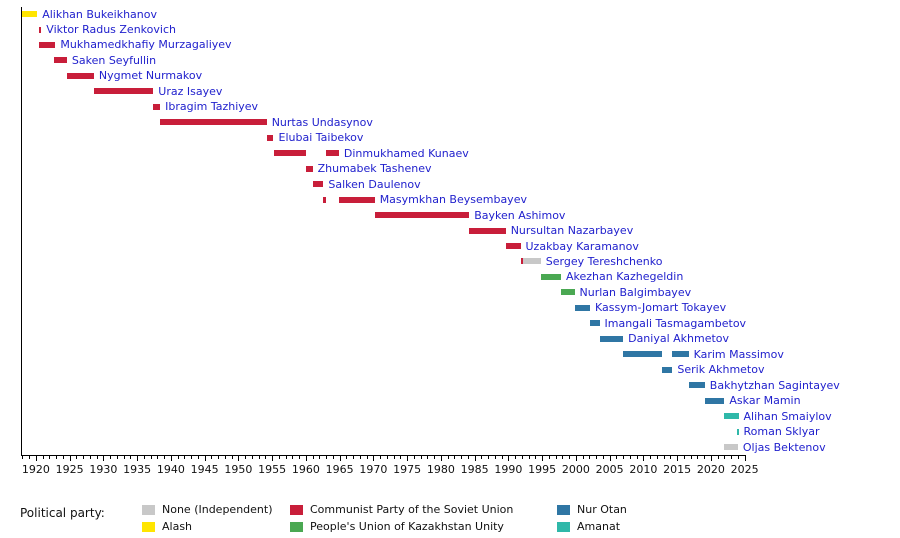 This screenshot has width=900, height=538. Describe the element at coordinates (572, 230) in the screenshot. I see `person-label: Nursultan Nazarbayev` at that location.